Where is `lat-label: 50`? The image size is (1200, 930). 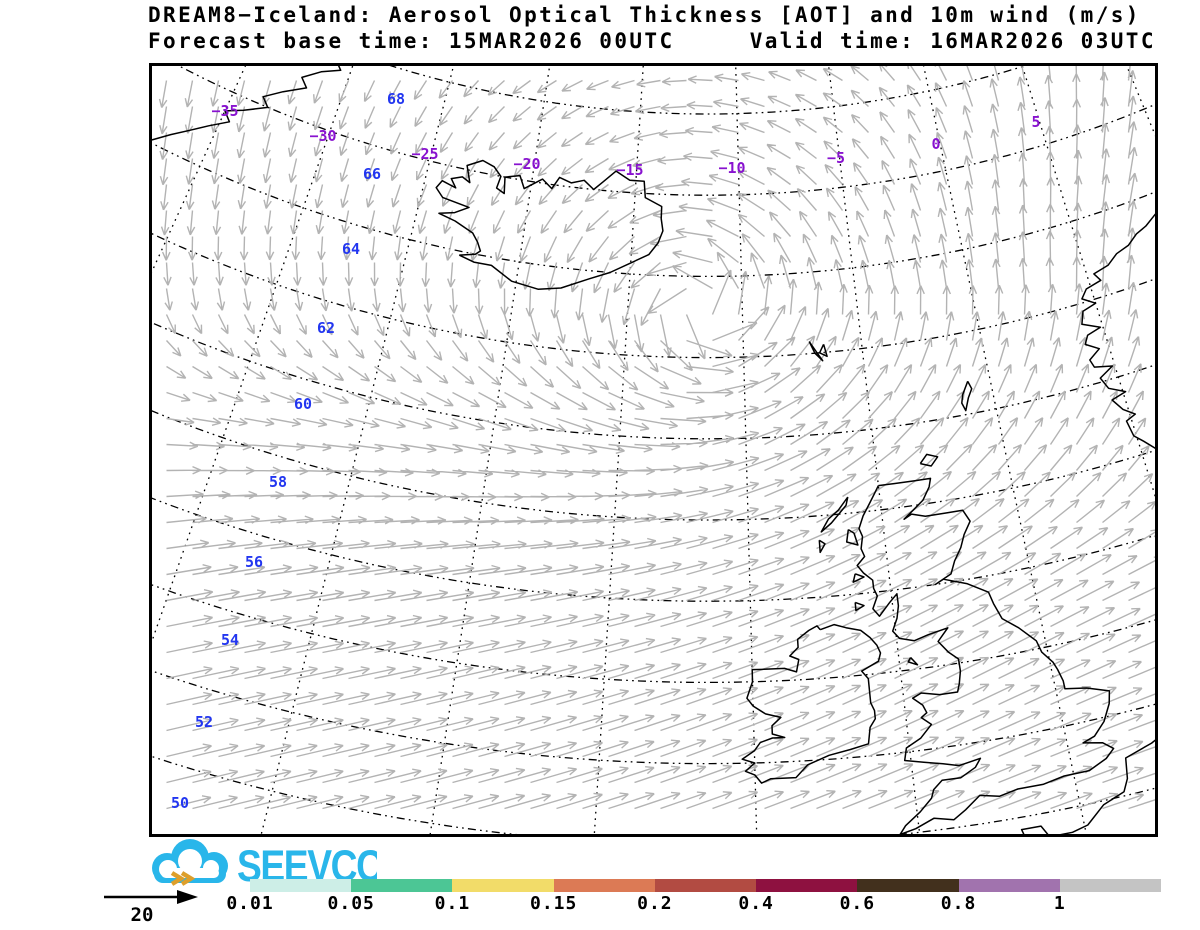 lat-label: 50 is located at coordinates (180, 803).